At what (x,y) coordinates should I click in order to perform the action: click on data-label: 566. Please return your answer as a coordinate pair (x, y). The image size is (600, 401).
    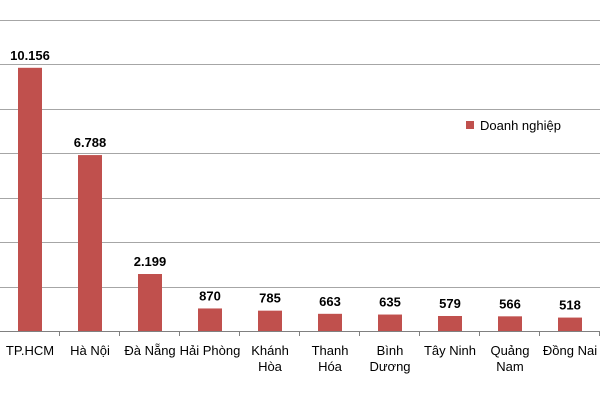
    Looking at the image, I should click on (510, 303).